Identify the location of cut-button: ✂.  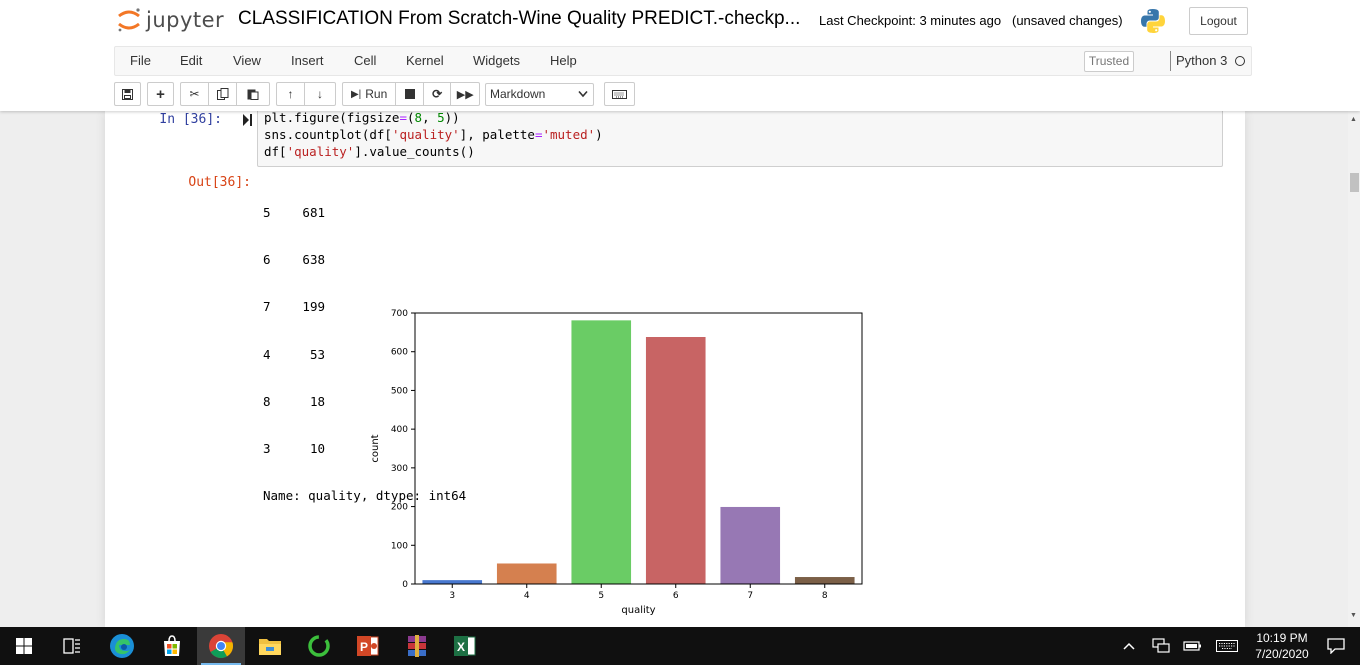
(195, 94).